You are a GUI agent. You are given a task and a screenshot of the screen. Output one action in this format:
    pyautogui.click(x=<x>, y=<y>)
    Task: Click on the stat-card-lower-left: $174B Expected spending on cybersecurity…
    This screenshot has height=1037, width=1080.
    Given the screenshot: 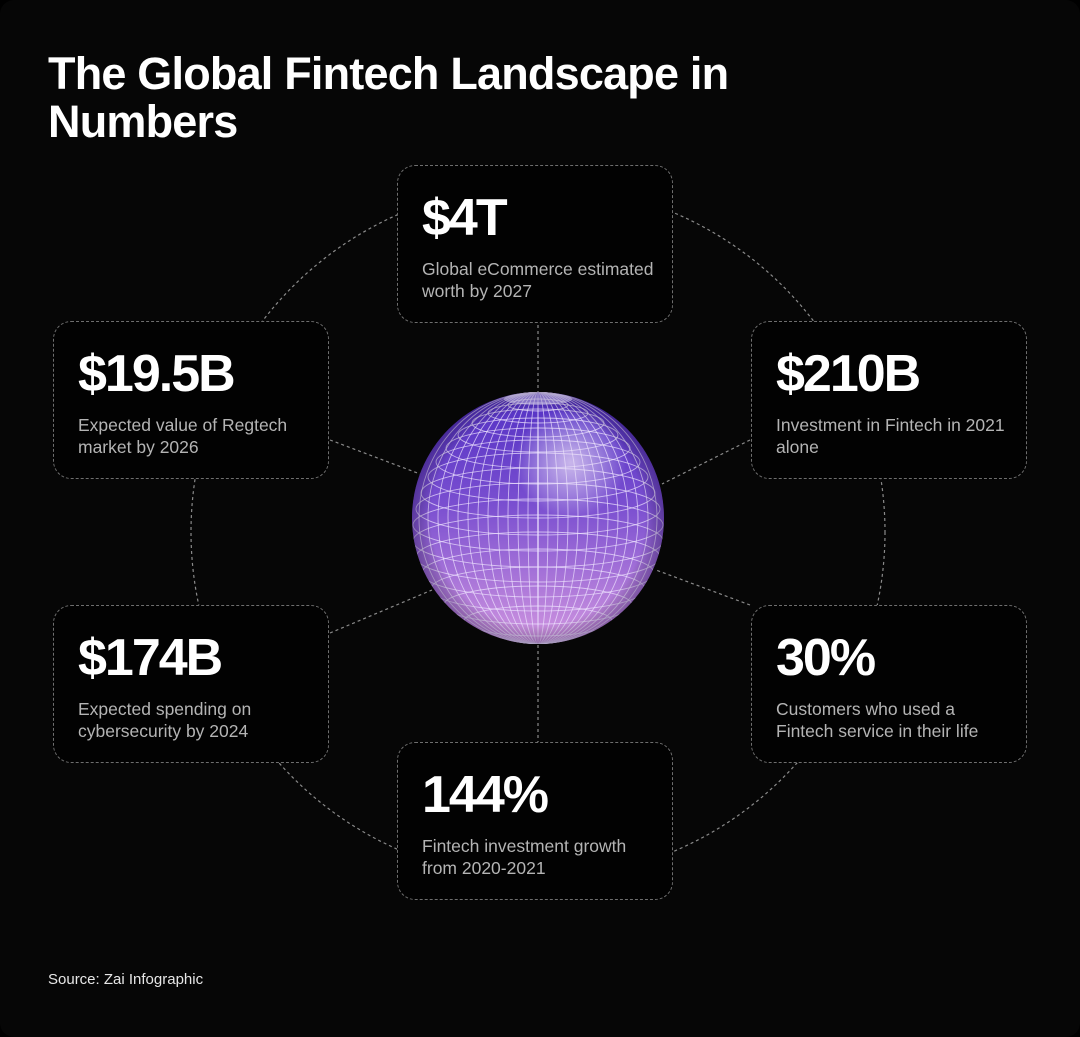 What is the action you would take?
    pyautogui.click(x=191, y=684)
    